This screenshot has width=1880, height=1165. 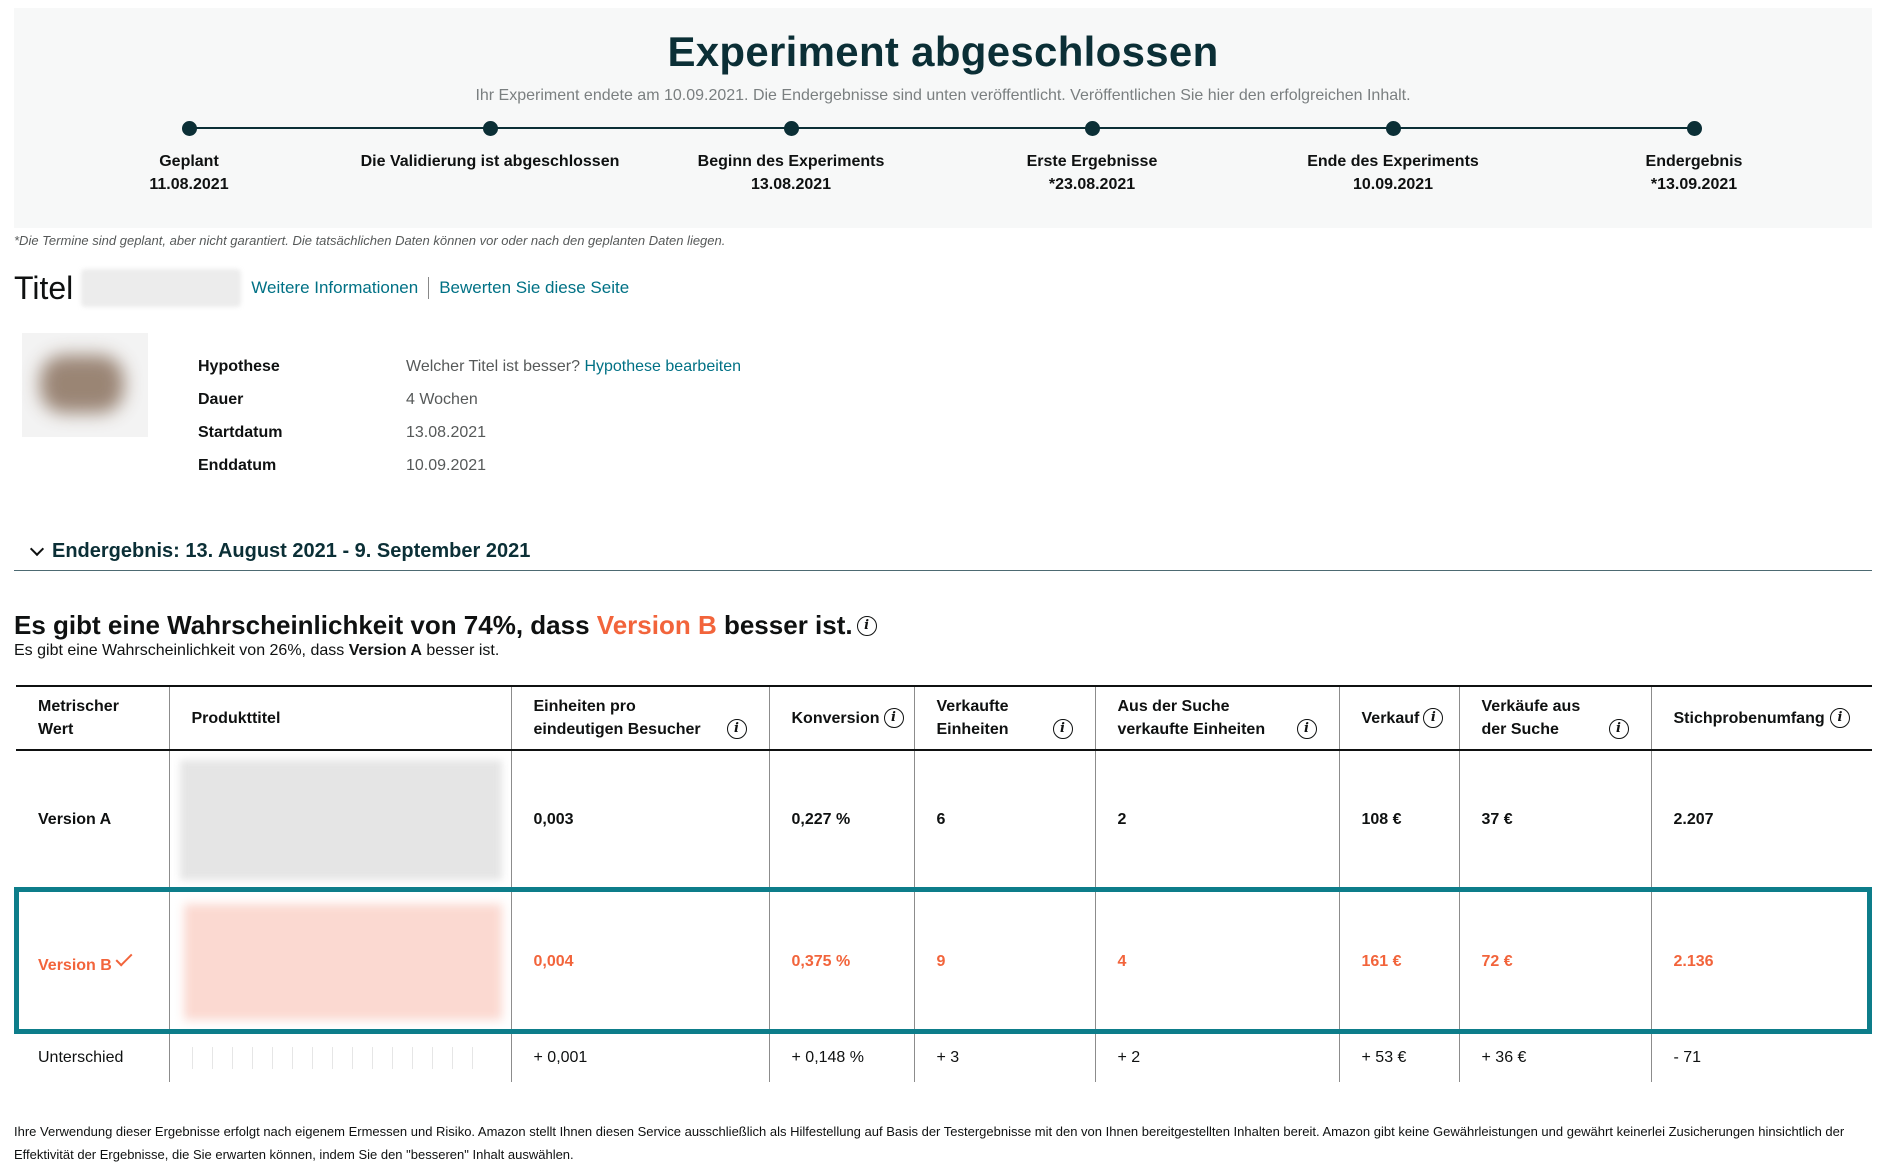 I want to click on detail-key: Dauer, so click(x=221, y=399).